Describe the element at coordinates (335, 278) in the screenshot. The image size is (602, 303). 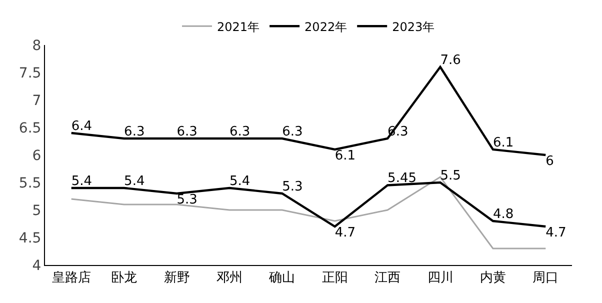
I see `x-tick-label: 正阳` at that location.